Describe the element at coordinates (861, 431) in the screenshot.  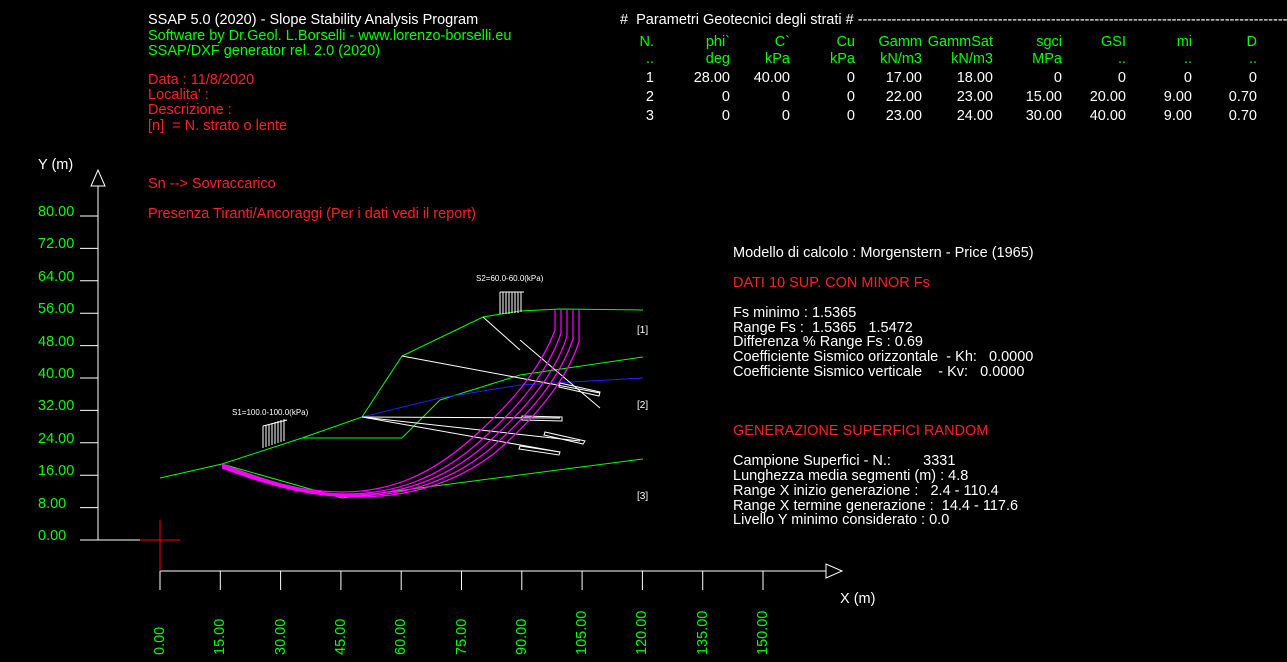
I see `generazione-title: GENERAZIONE SUPERFICI RANDOM` at that location.